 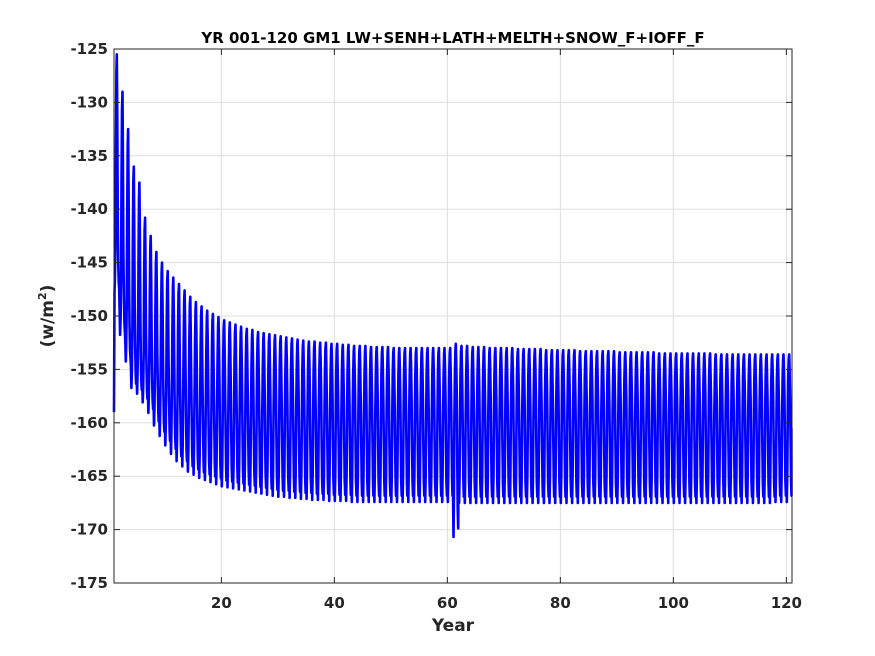 What do you see at coordinates (506, 603) in the screenshot?
I see `x-tick-labels: 20 40 60 80 100 120` at bounding box center [506, 603].